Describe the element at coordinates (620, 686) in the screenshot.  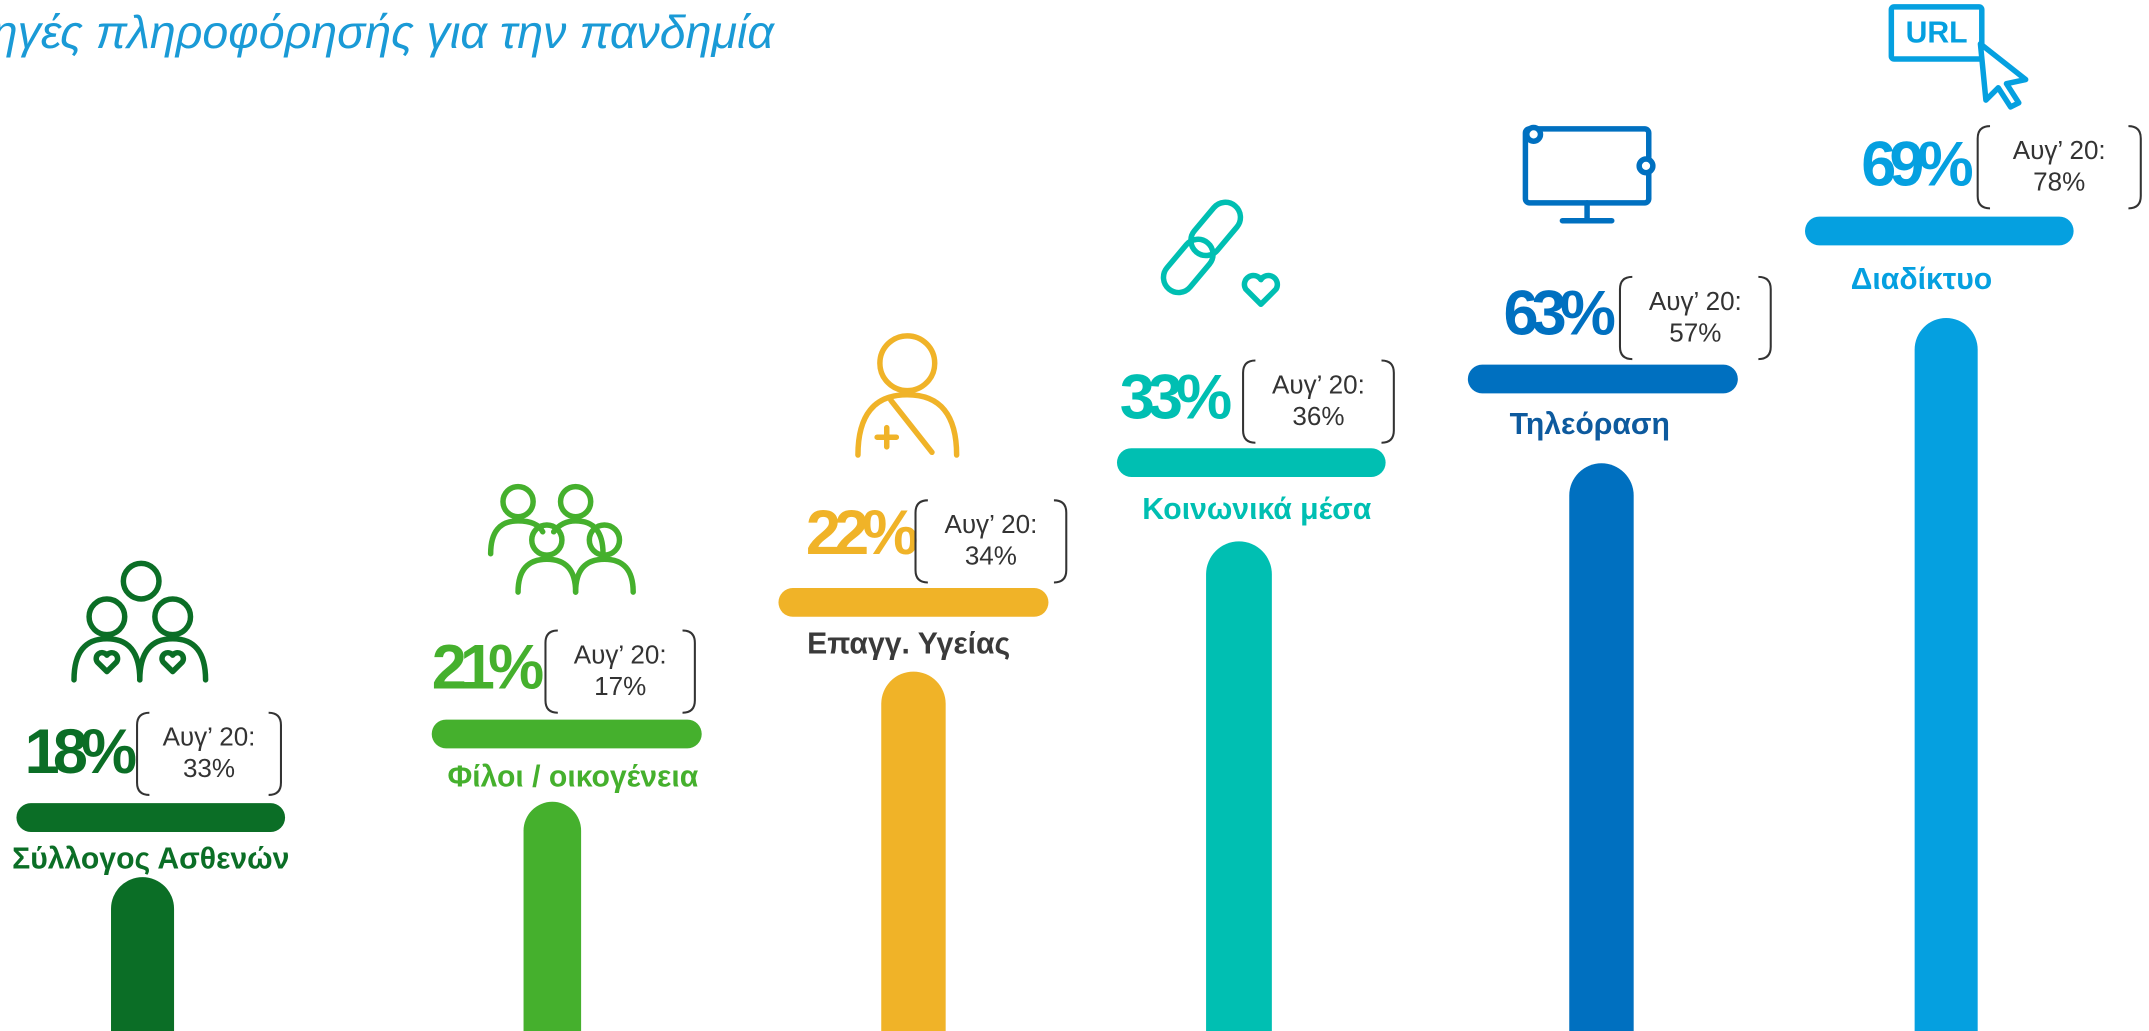
I see `previous-value: 17%` at that location.